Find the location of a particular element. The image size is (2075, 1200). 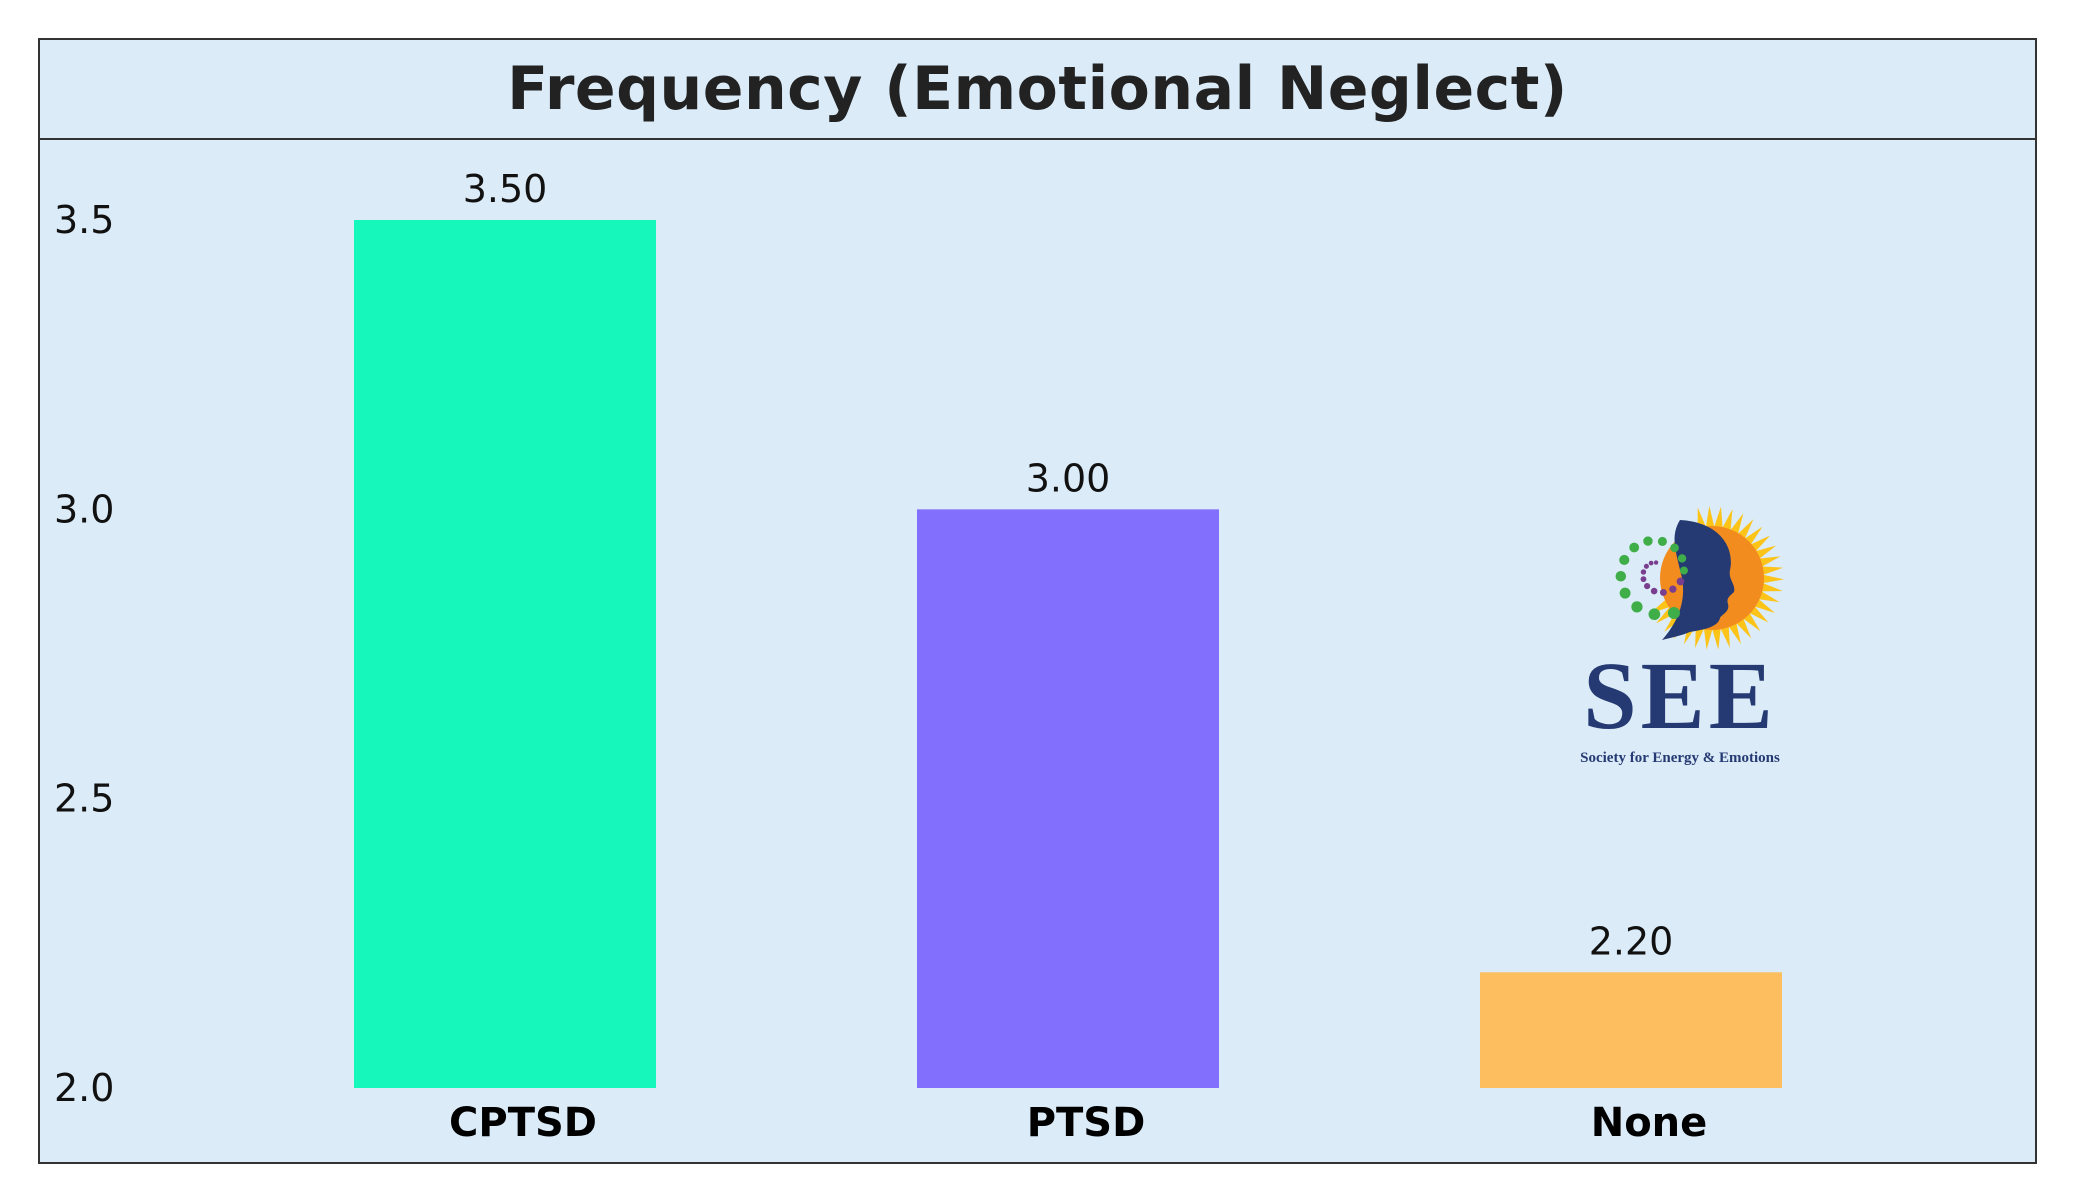

chart-title: Frequency (Emotional Neglect) is located at coordinates (1037, 89).